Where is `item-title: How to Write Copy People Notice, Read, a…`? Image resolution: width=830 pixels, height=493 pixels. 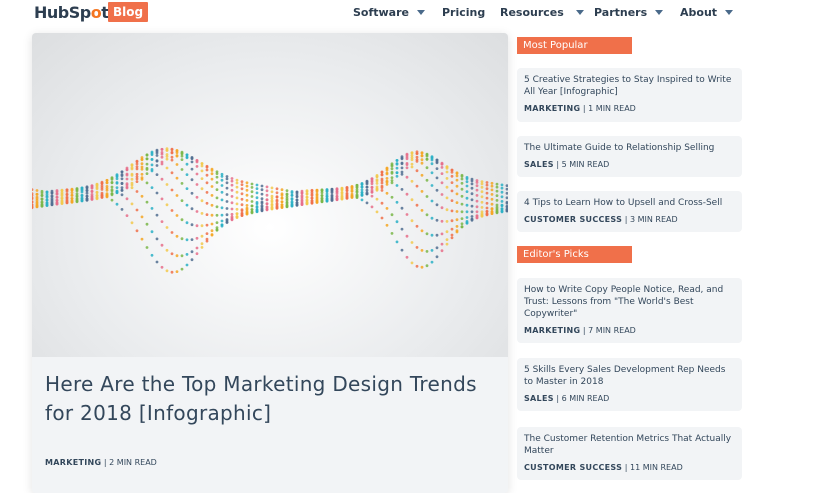 item-title: How to Write Copy People Notice, Read, a… is located at coordinates (624, 302).